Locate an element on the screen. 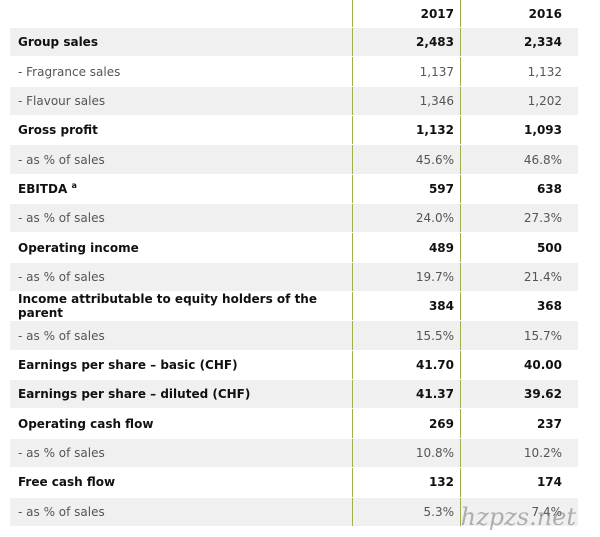 Image resolution: width=600 pixels, height=537 pixels. table-row: - as % of sales 10.8% 10.2% is located at coordinates (294, 453).